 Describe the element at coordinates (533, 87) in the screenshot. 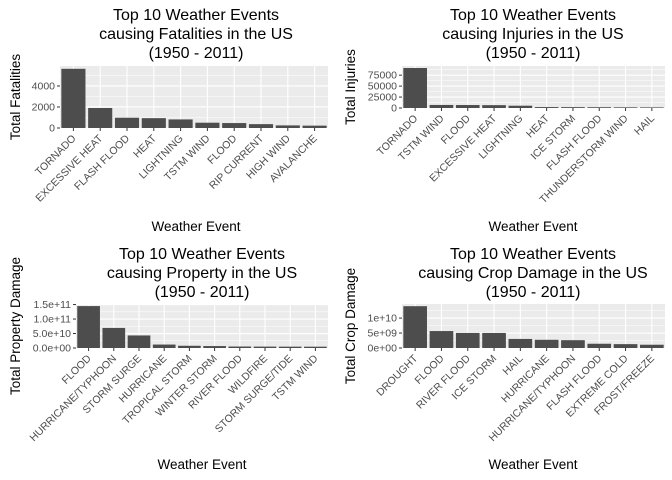

I see `plot-panel` at that location.